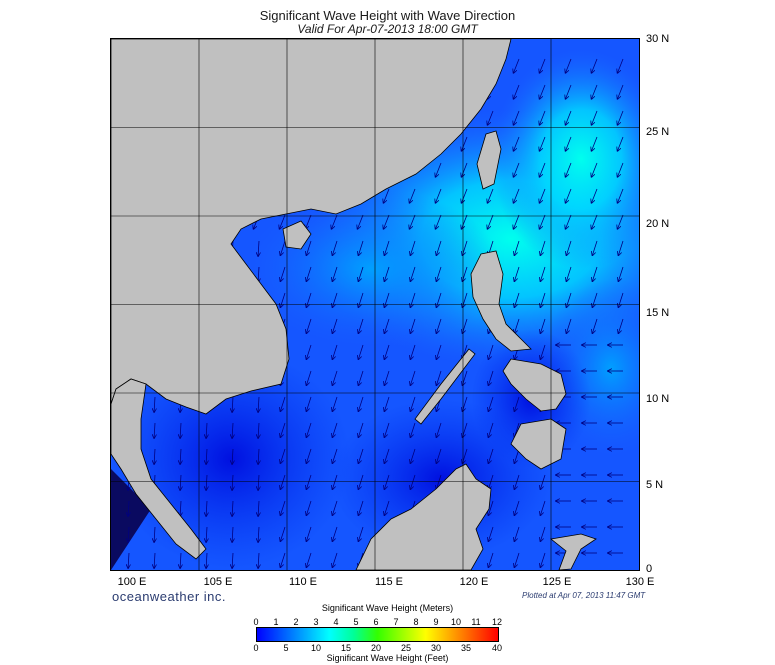  What do you see at coordinates (658, 224) in the screenshot?
I see `lat-label-20n: 20 N` at bounding box center [658, 224].